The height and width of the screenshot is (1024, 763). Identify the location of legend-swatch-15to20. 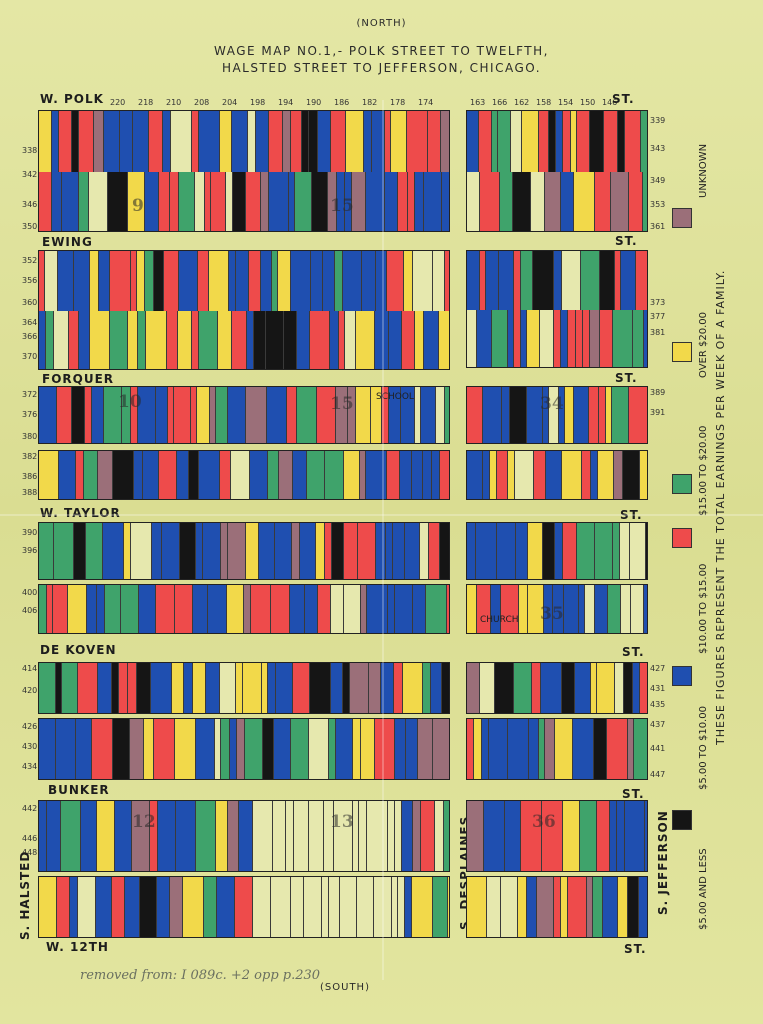
(682, 484).